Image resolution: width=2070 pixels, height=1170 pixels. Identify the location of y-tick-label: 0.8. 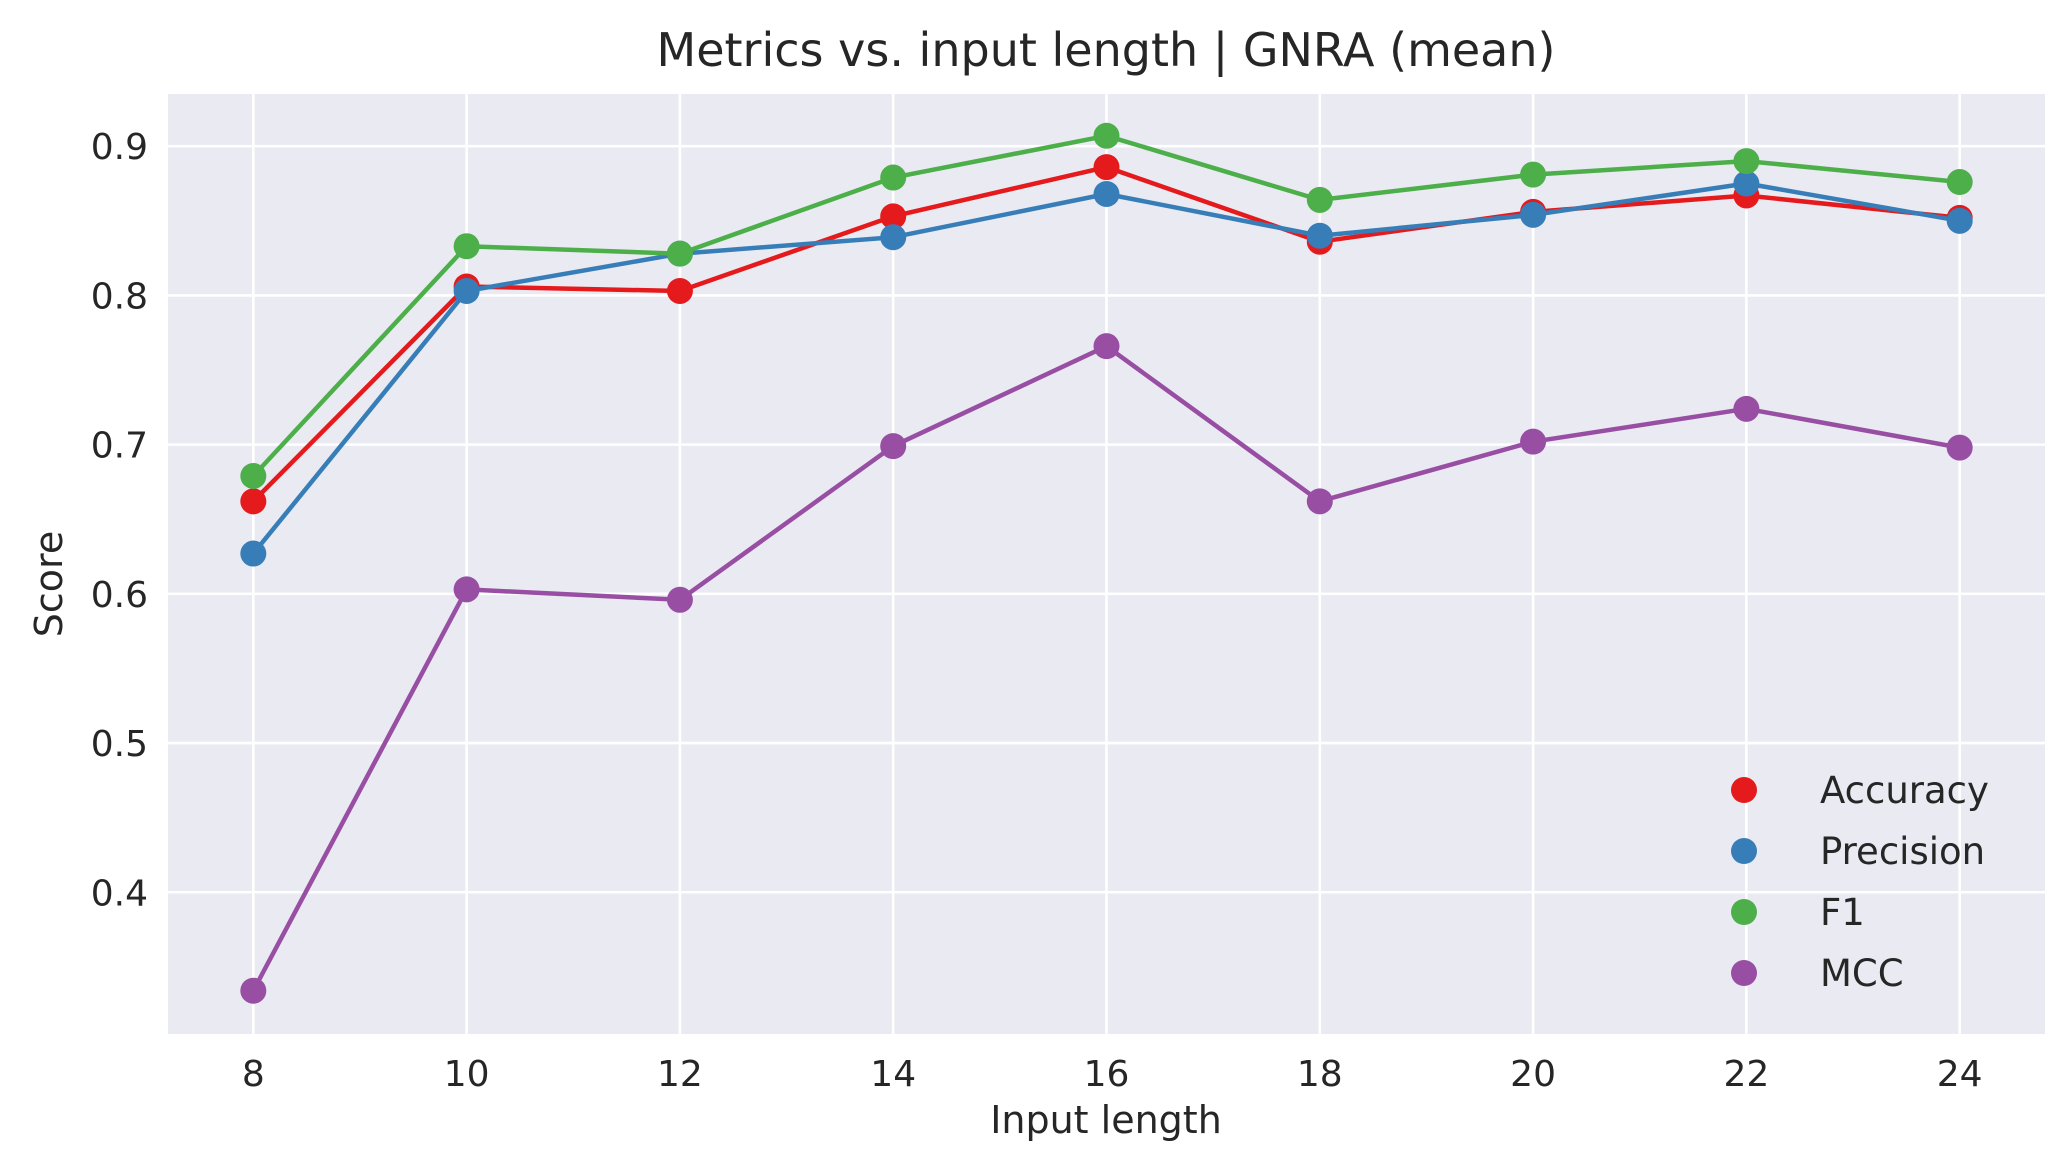
(119, 296).